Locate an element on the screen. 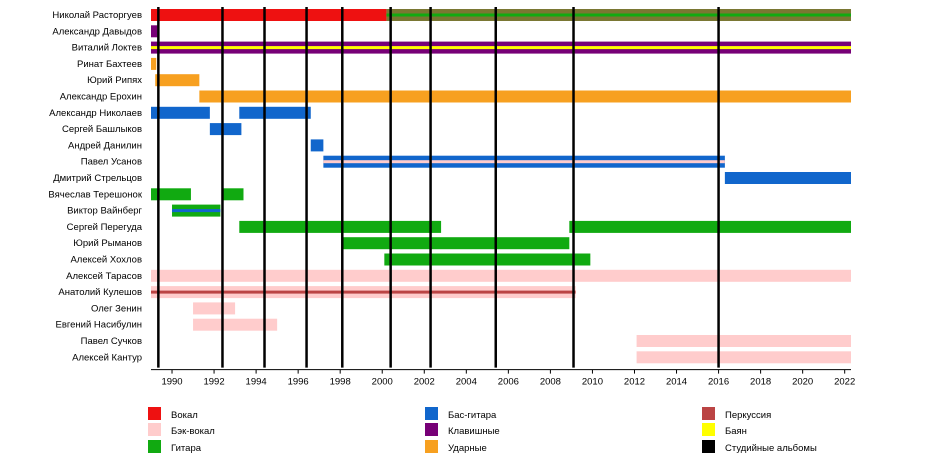 The width and height of the screenshot is (950, 475). legend-swatch-keys is located at coordinates (431, 429).